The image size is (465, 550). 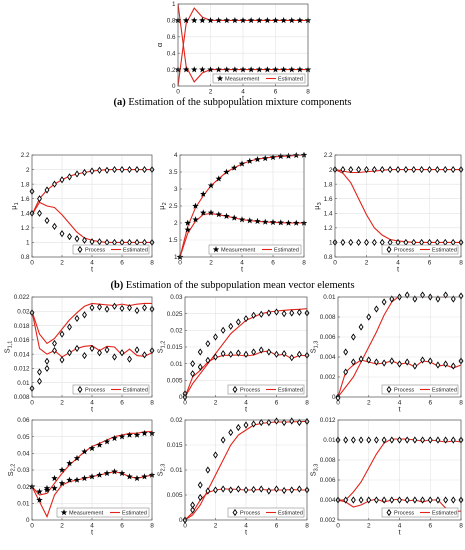 I want to click on y-tick-label: 0.008, so click(x=328, y=460).